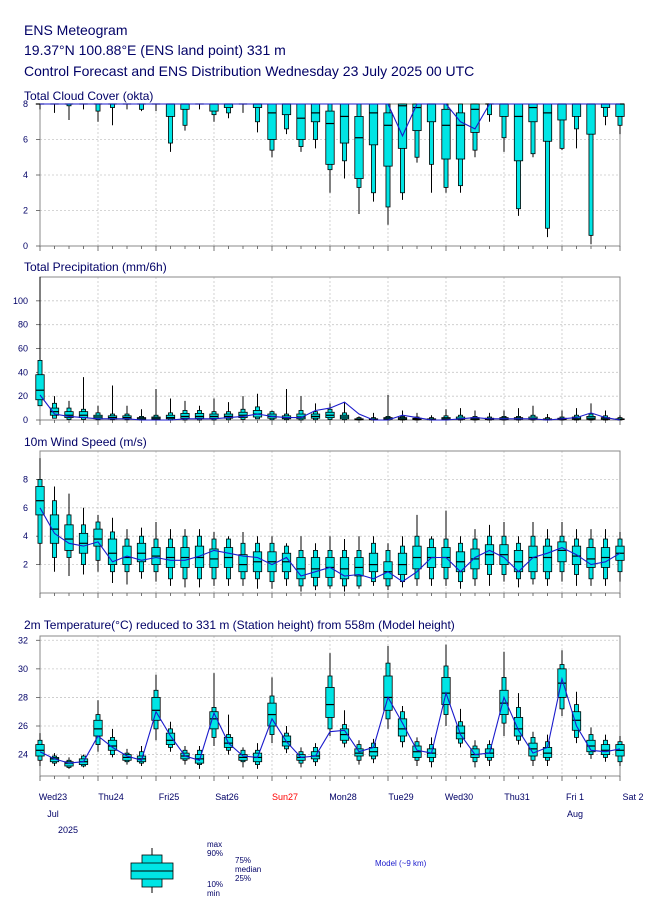  I want to click on legend-90: 90%, so click(215, 853).